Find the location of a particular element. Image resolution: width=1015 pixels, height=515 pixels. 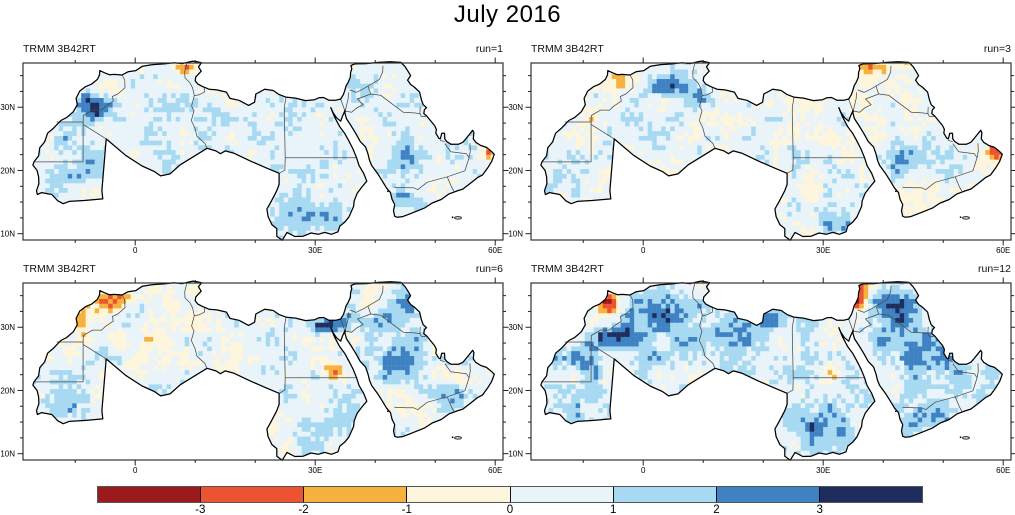

colorbar-tick-label: 1 is located at coordinates (613, 509).